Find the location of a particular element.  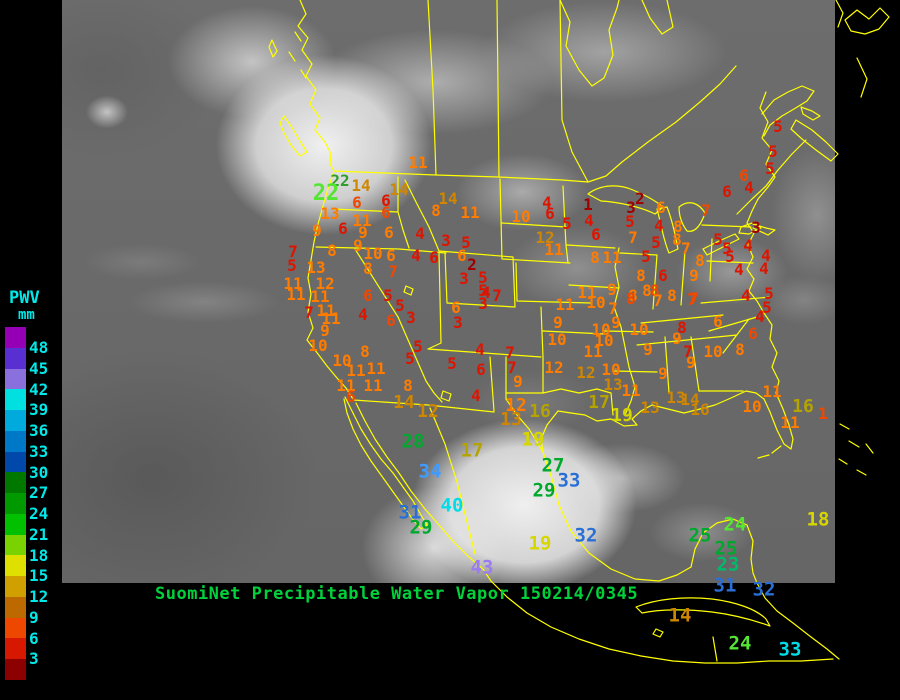

legend-label: 12 is located at coordinates (39, 596).